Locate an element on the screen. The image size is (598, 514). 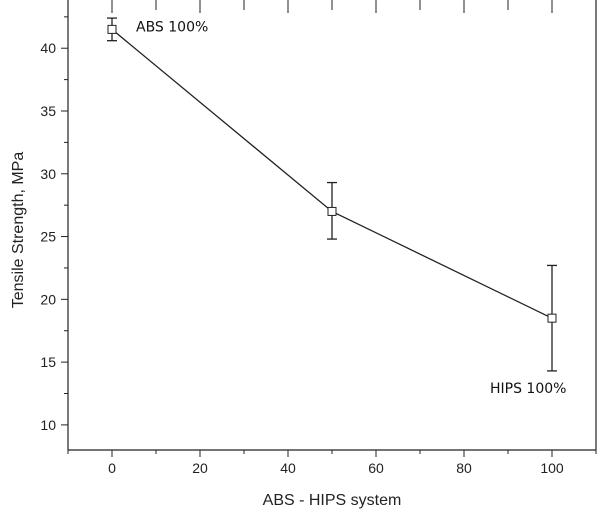
x-tick-label: 100 is located at coordinates (552, 468).